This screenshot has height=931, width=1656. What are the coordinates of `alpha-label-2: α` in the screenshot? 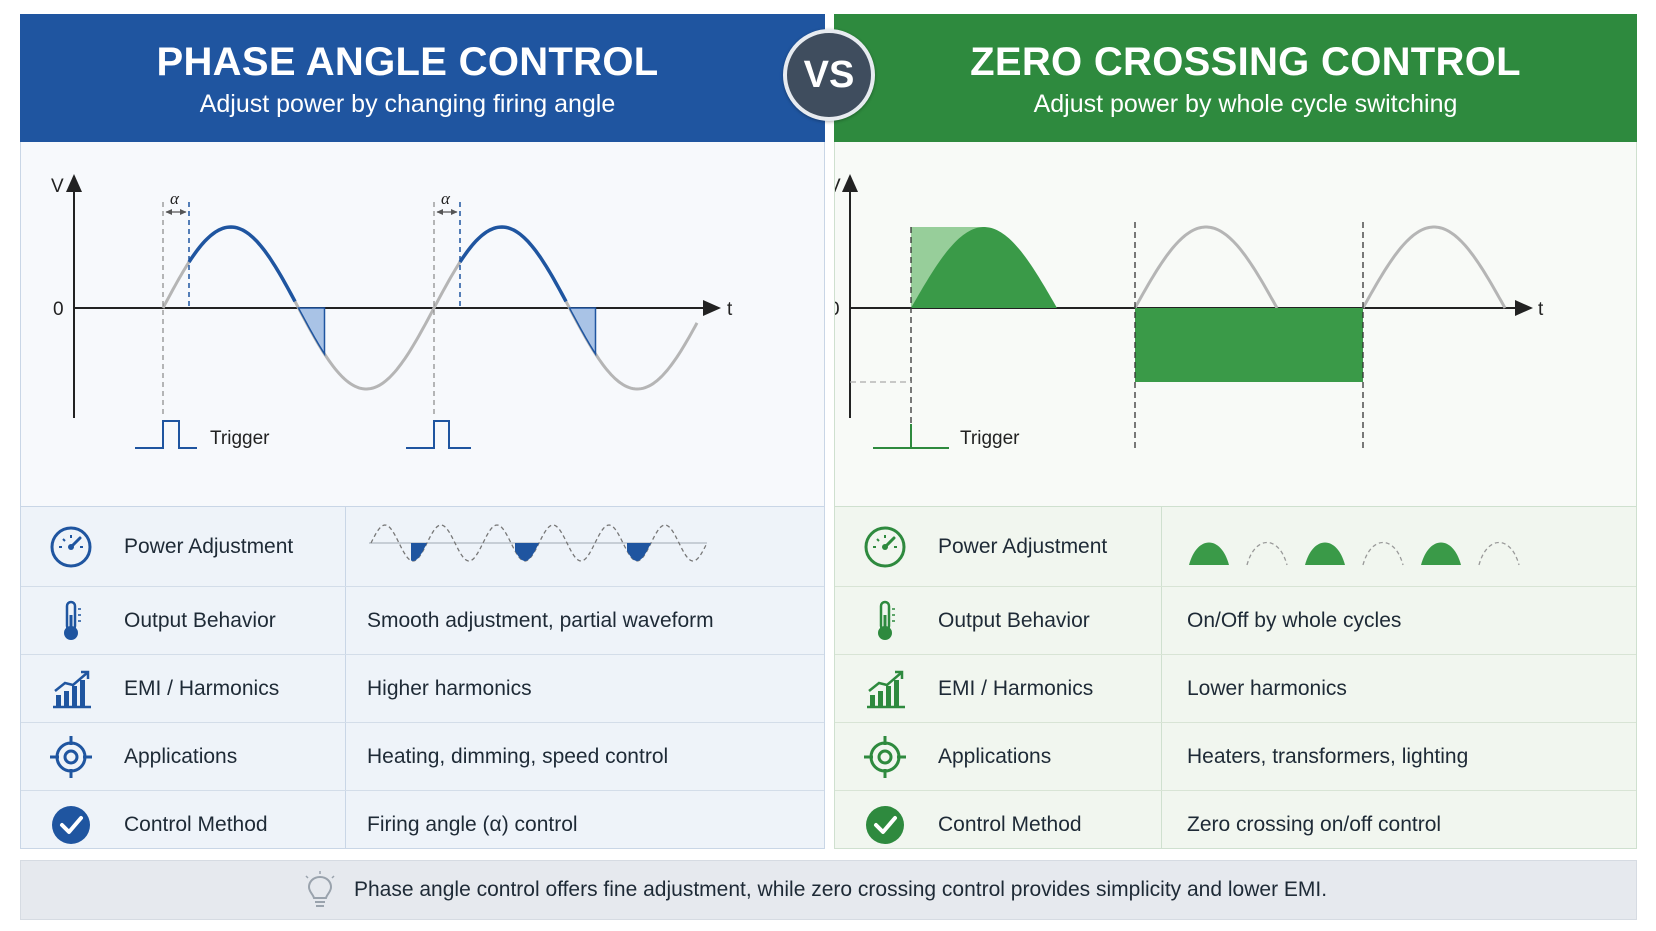 It's located at (446, 198).